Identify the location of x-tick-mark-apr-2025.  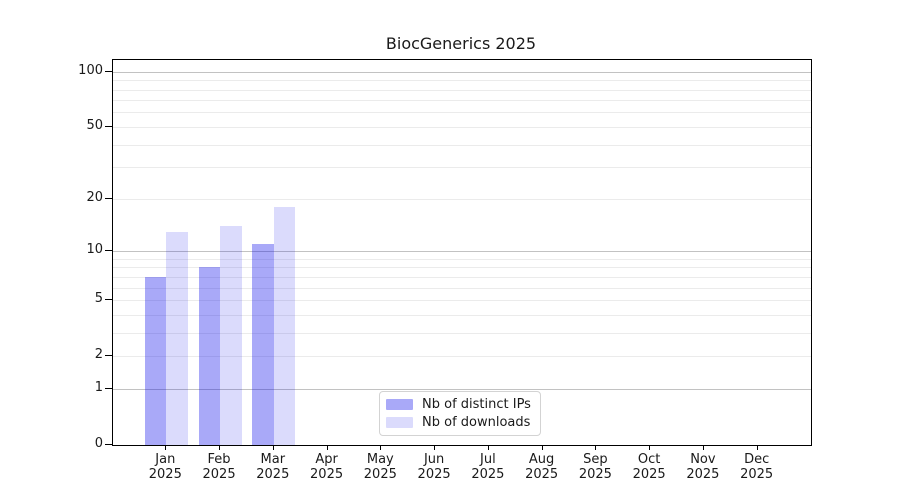
(327, 447).